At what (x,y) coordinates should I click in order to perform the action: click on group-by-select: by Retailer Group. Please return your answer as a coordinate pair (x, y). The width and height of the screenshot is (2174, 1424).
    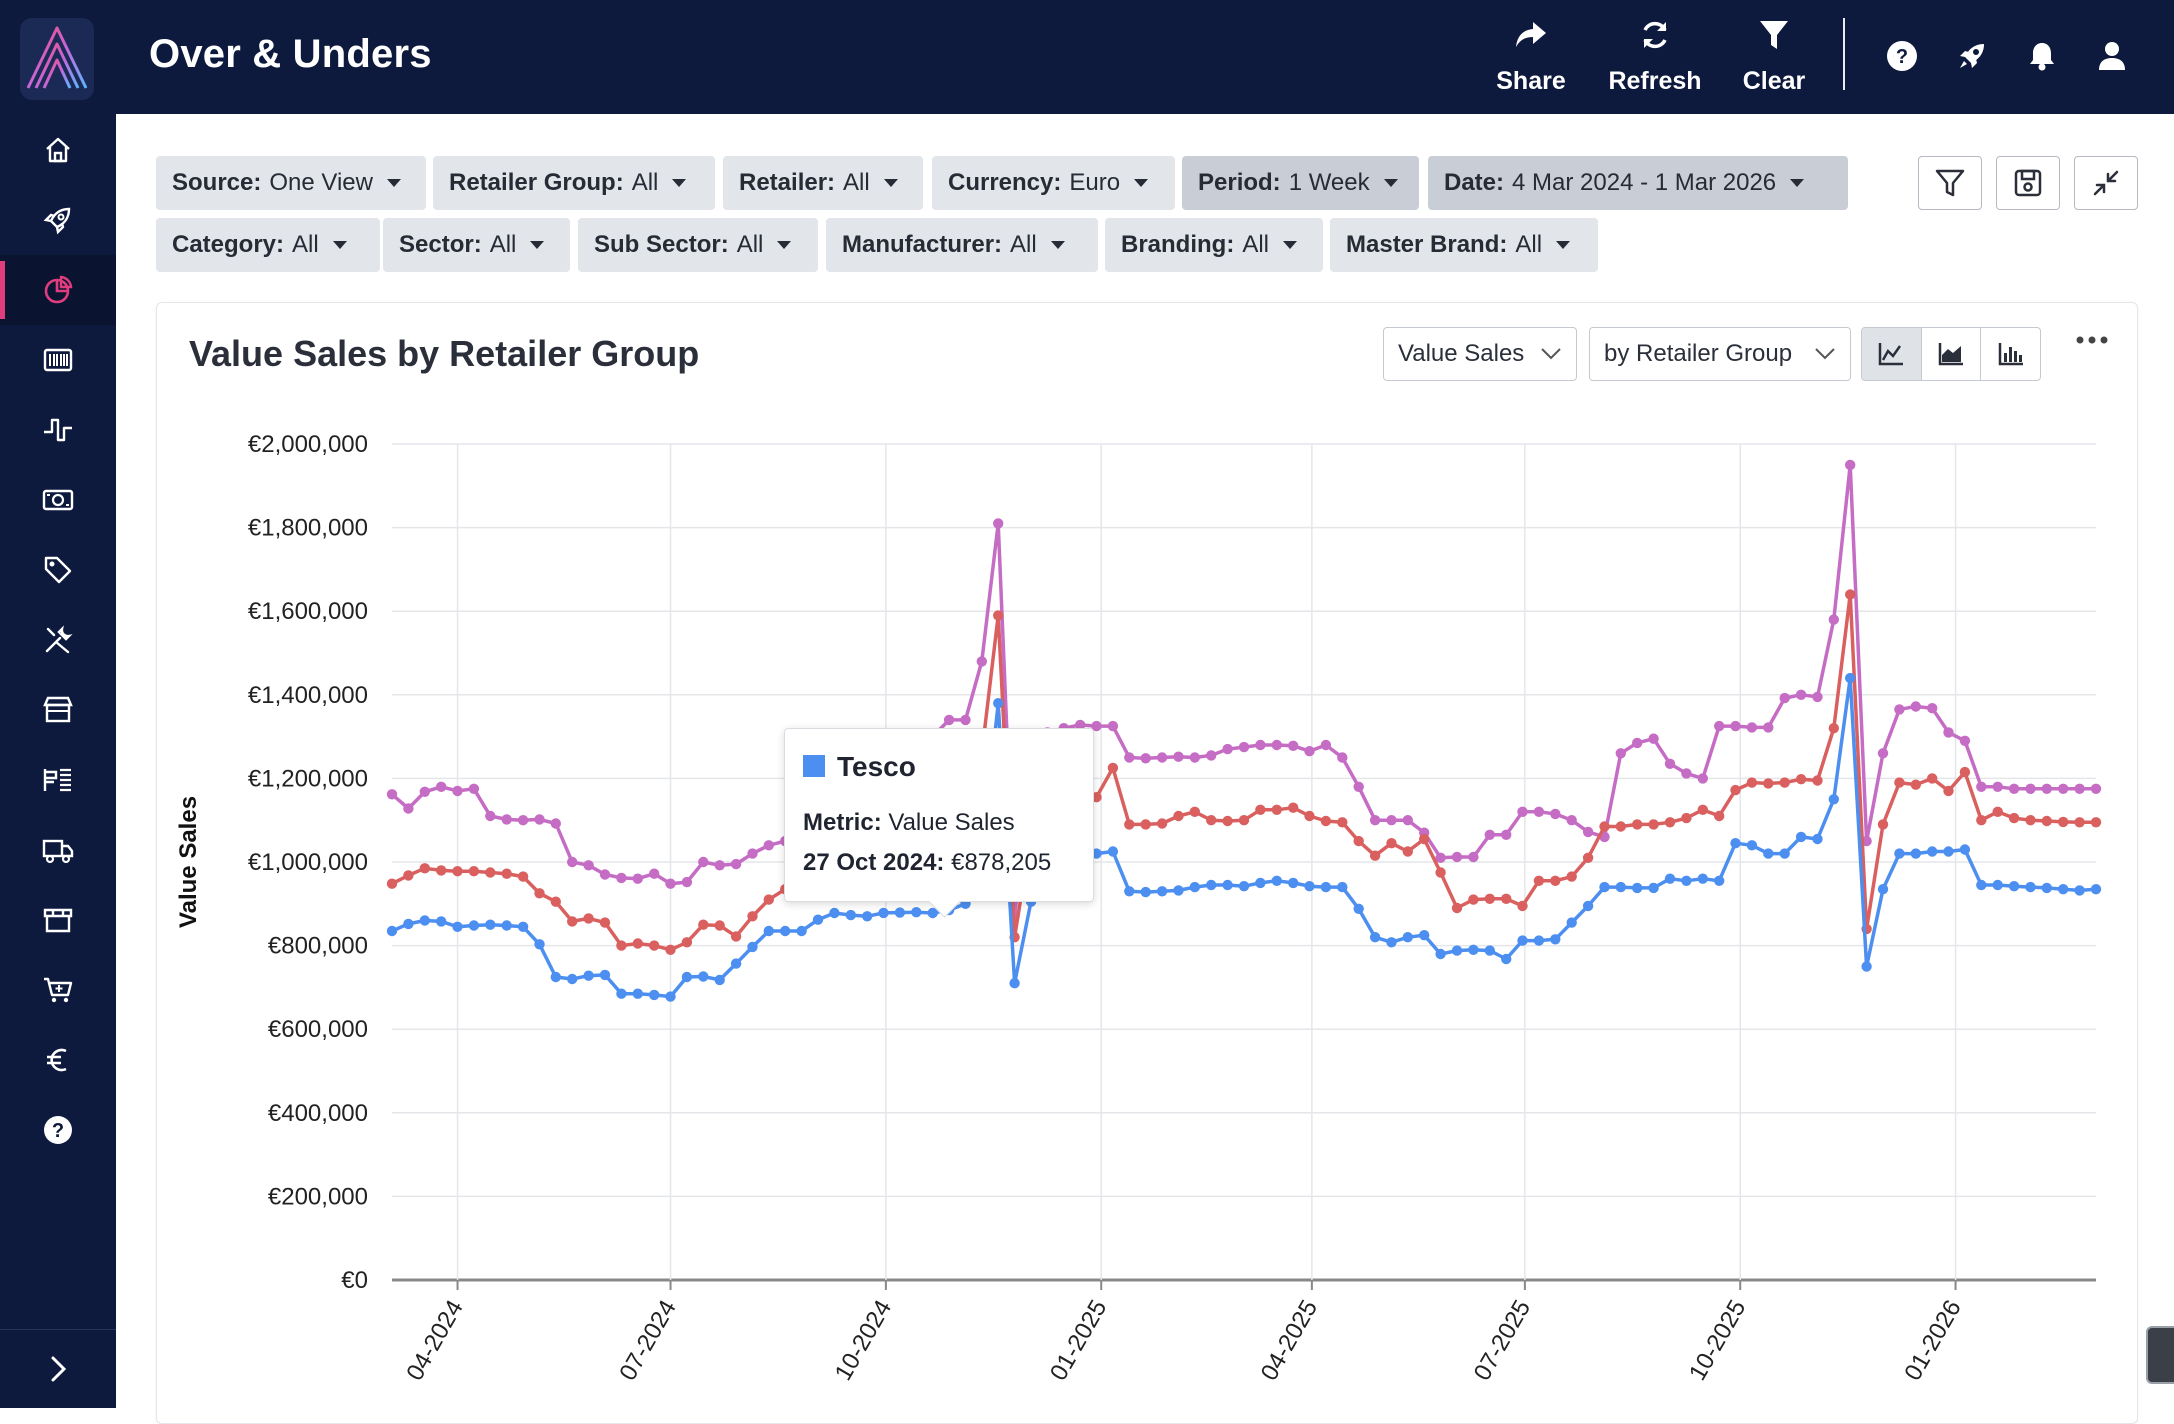
    Looking at the image, I should click on (1720, 354).